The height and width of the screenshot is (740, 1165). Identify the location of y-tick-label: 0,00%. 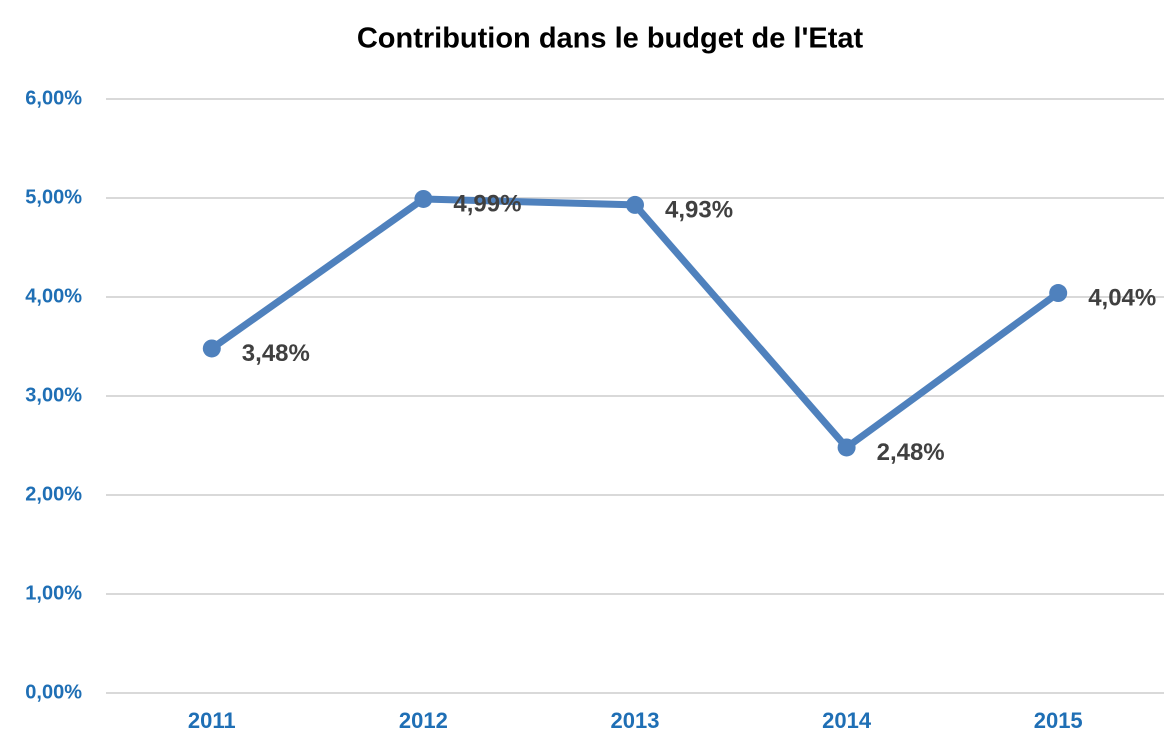
(53, 692).